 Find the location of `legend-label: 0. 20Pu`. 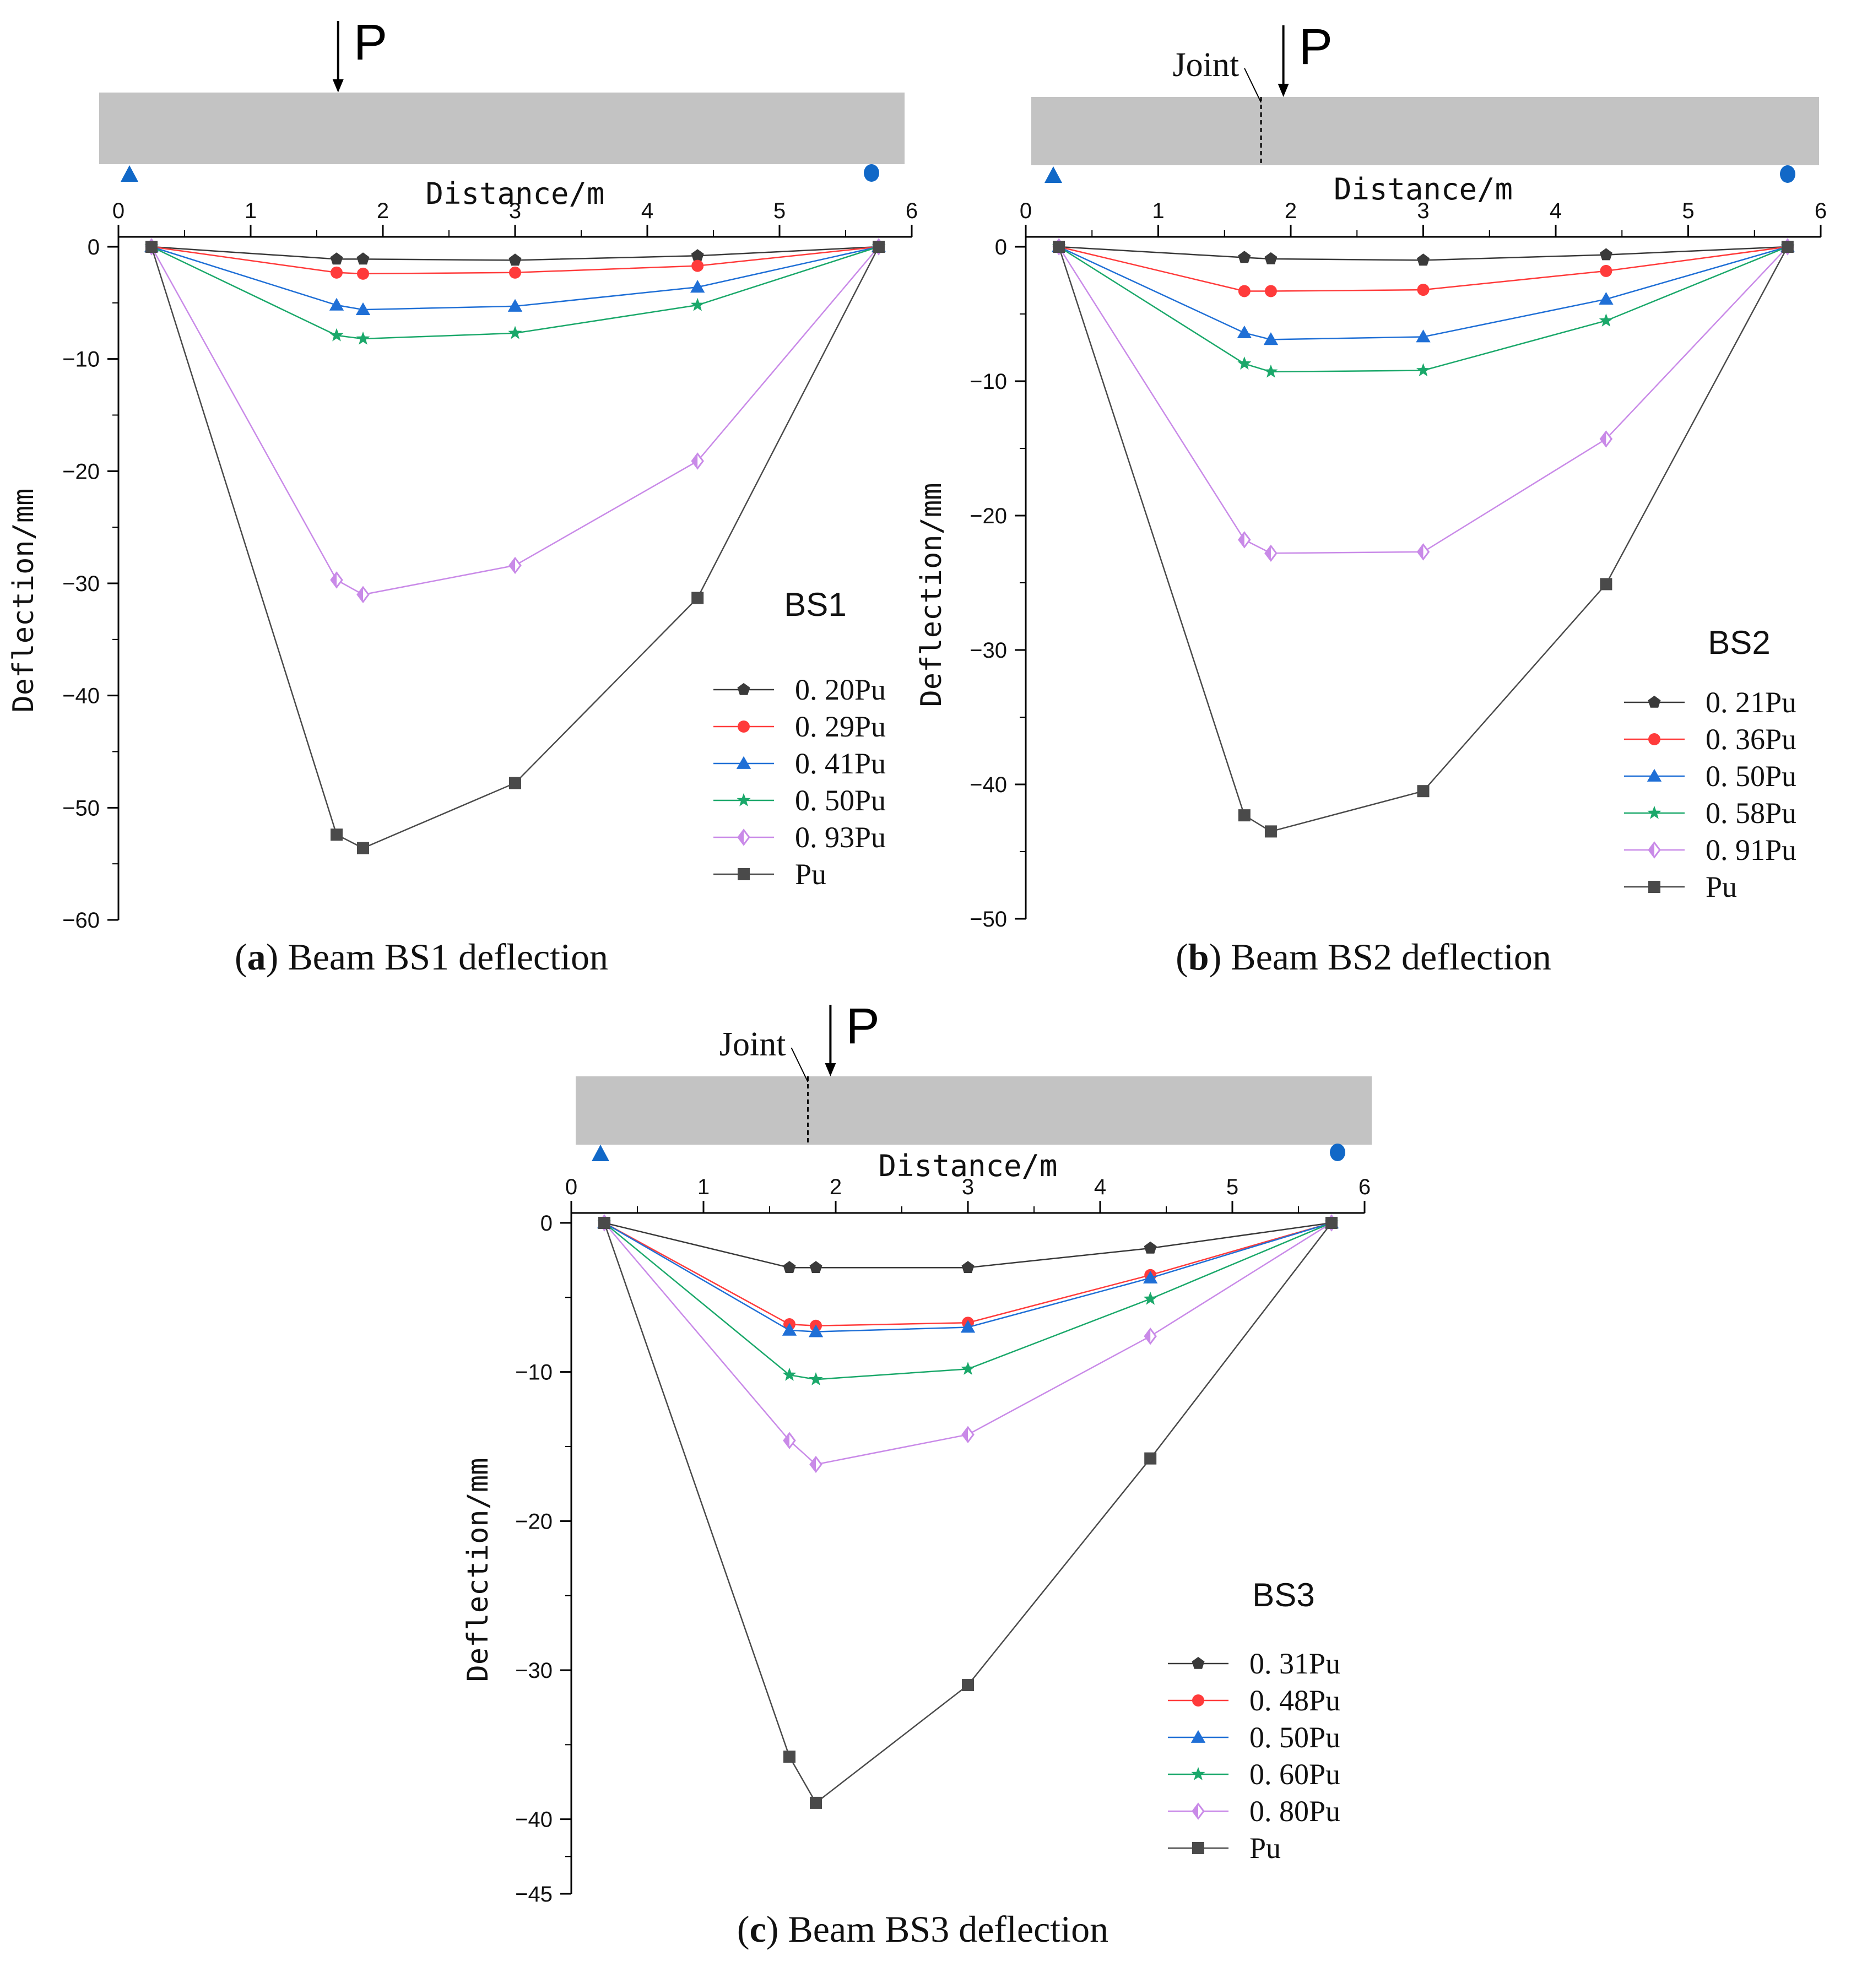

legend-label: 0. 20Pu is located at coordinates (840, 689).